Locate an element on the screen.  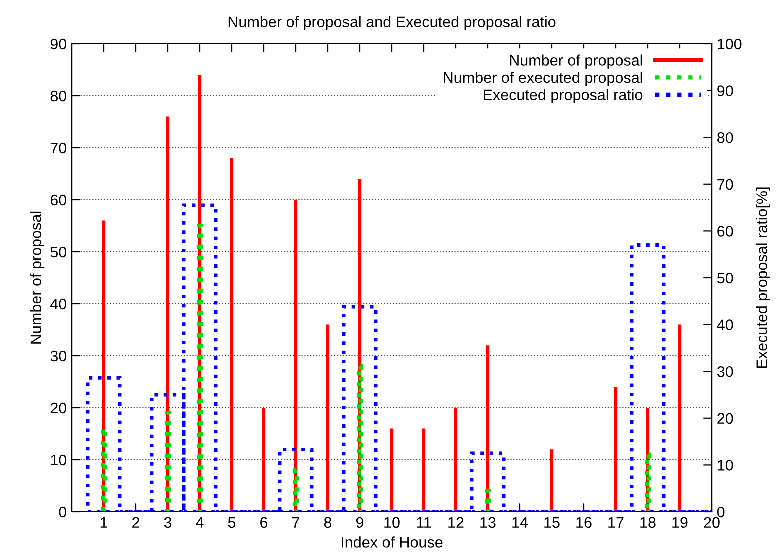
y2-tick-label: 0 is located at coordinates (721, 512).